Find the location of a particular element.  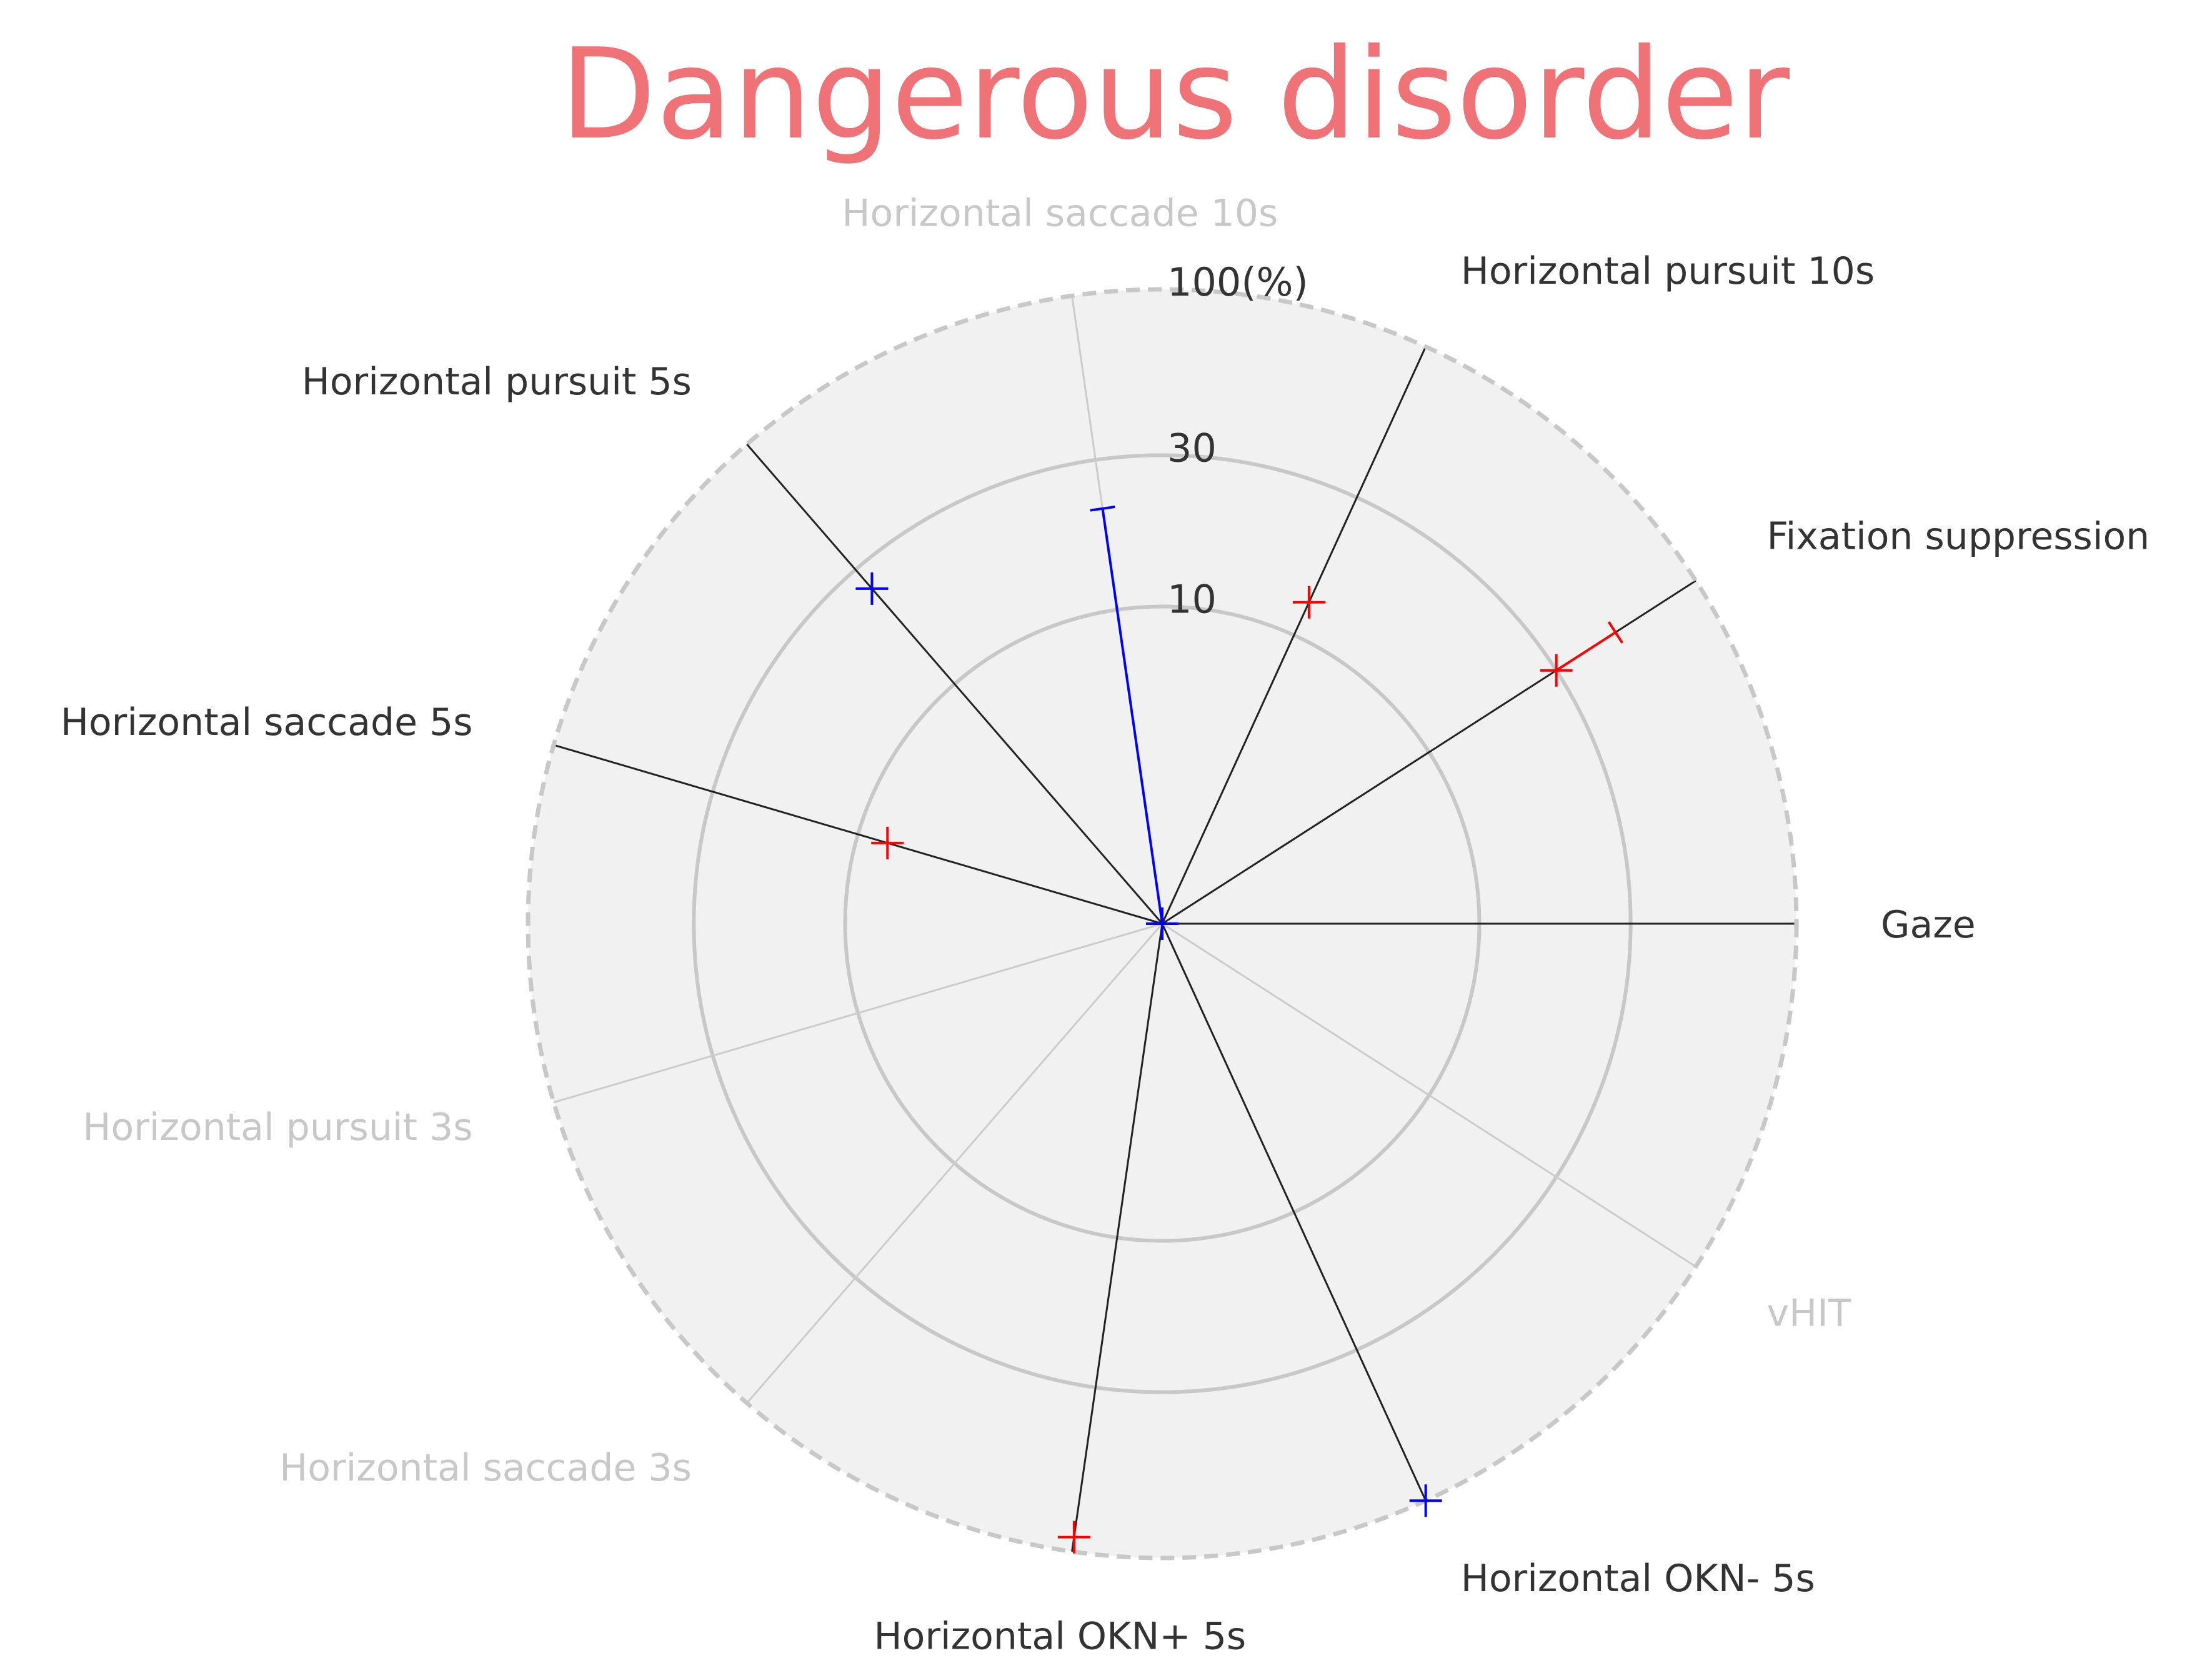

axis-label-4: Horizontal pursuit 5s is located at coordinates (497, 382).